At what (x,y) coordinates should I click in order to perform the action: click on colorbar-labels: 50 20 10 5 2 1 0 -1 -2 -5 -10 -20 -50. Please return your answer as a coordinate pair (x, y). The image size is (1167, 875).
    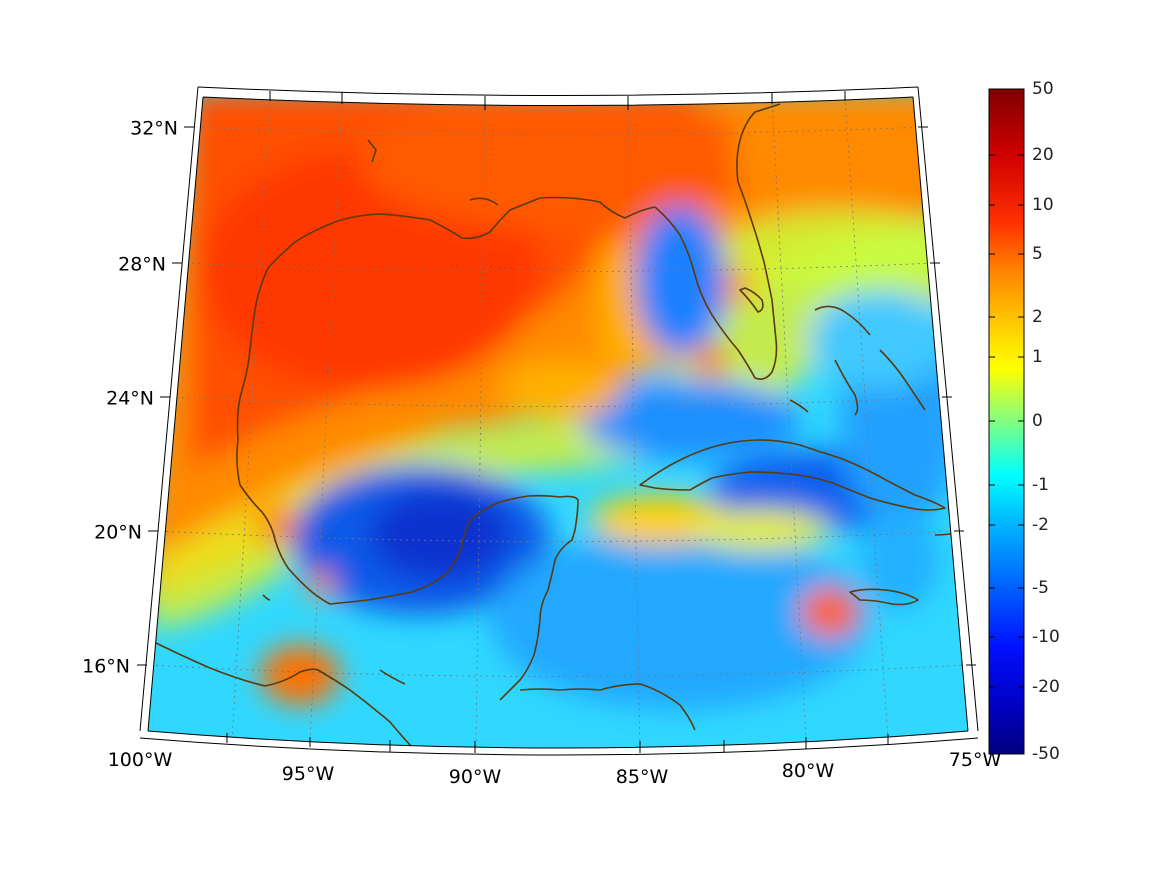
    Looking at the image, I should click on (1046, 421).